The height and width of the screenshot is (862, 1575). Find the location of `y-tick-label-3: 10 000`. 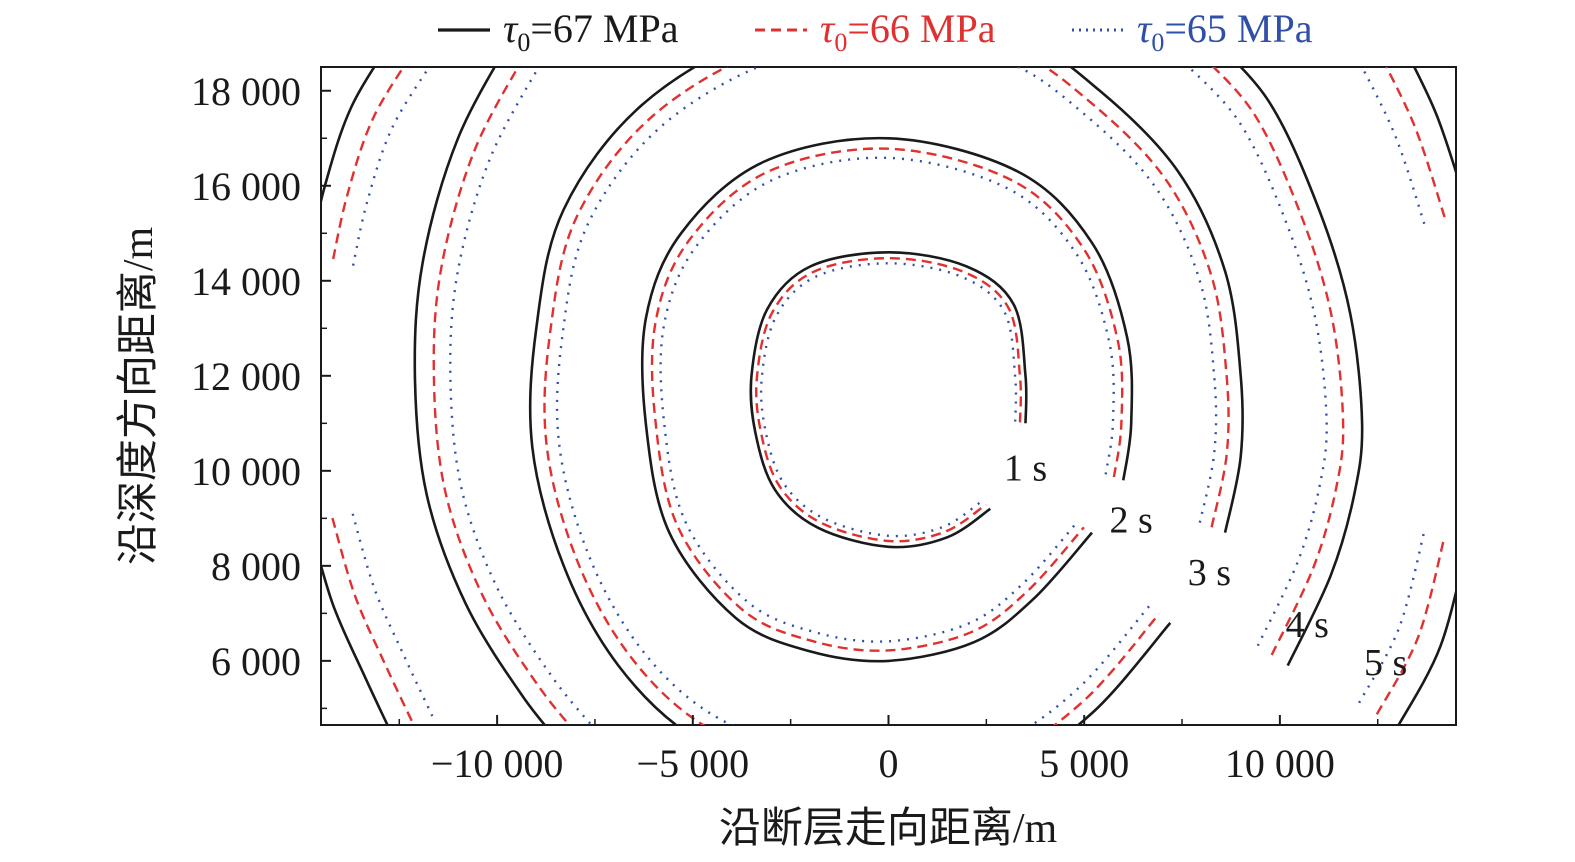

y-tick-label-3: 10 000 is located at coordinates (246, 471).